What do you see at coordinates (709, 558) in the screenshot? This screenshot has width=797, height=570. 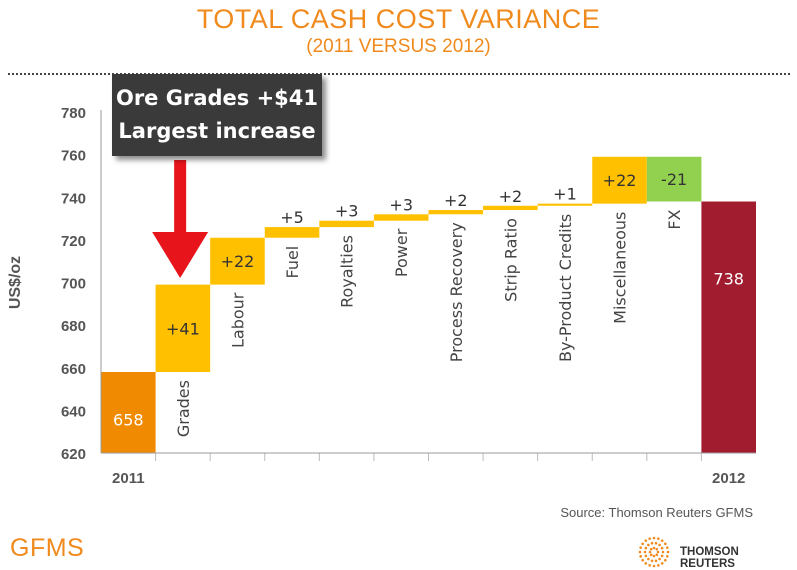 I see `thomson-reuters-name: THOMSON REUTERS` at bounding box center [709, 558].